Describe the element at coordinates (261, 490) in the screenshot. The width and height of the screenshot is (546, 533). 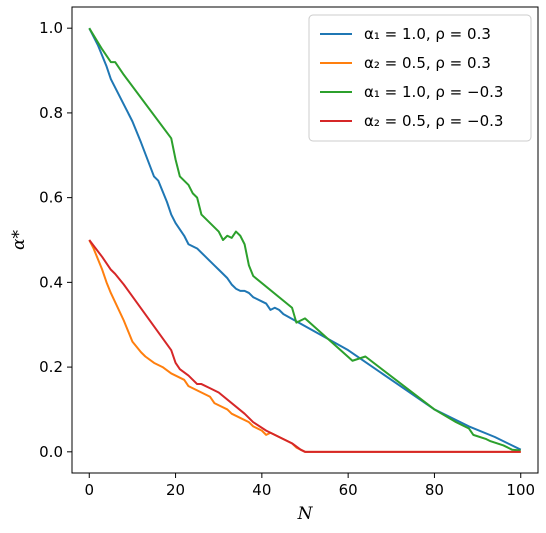
I see `x-tick-label: 40` at that location.